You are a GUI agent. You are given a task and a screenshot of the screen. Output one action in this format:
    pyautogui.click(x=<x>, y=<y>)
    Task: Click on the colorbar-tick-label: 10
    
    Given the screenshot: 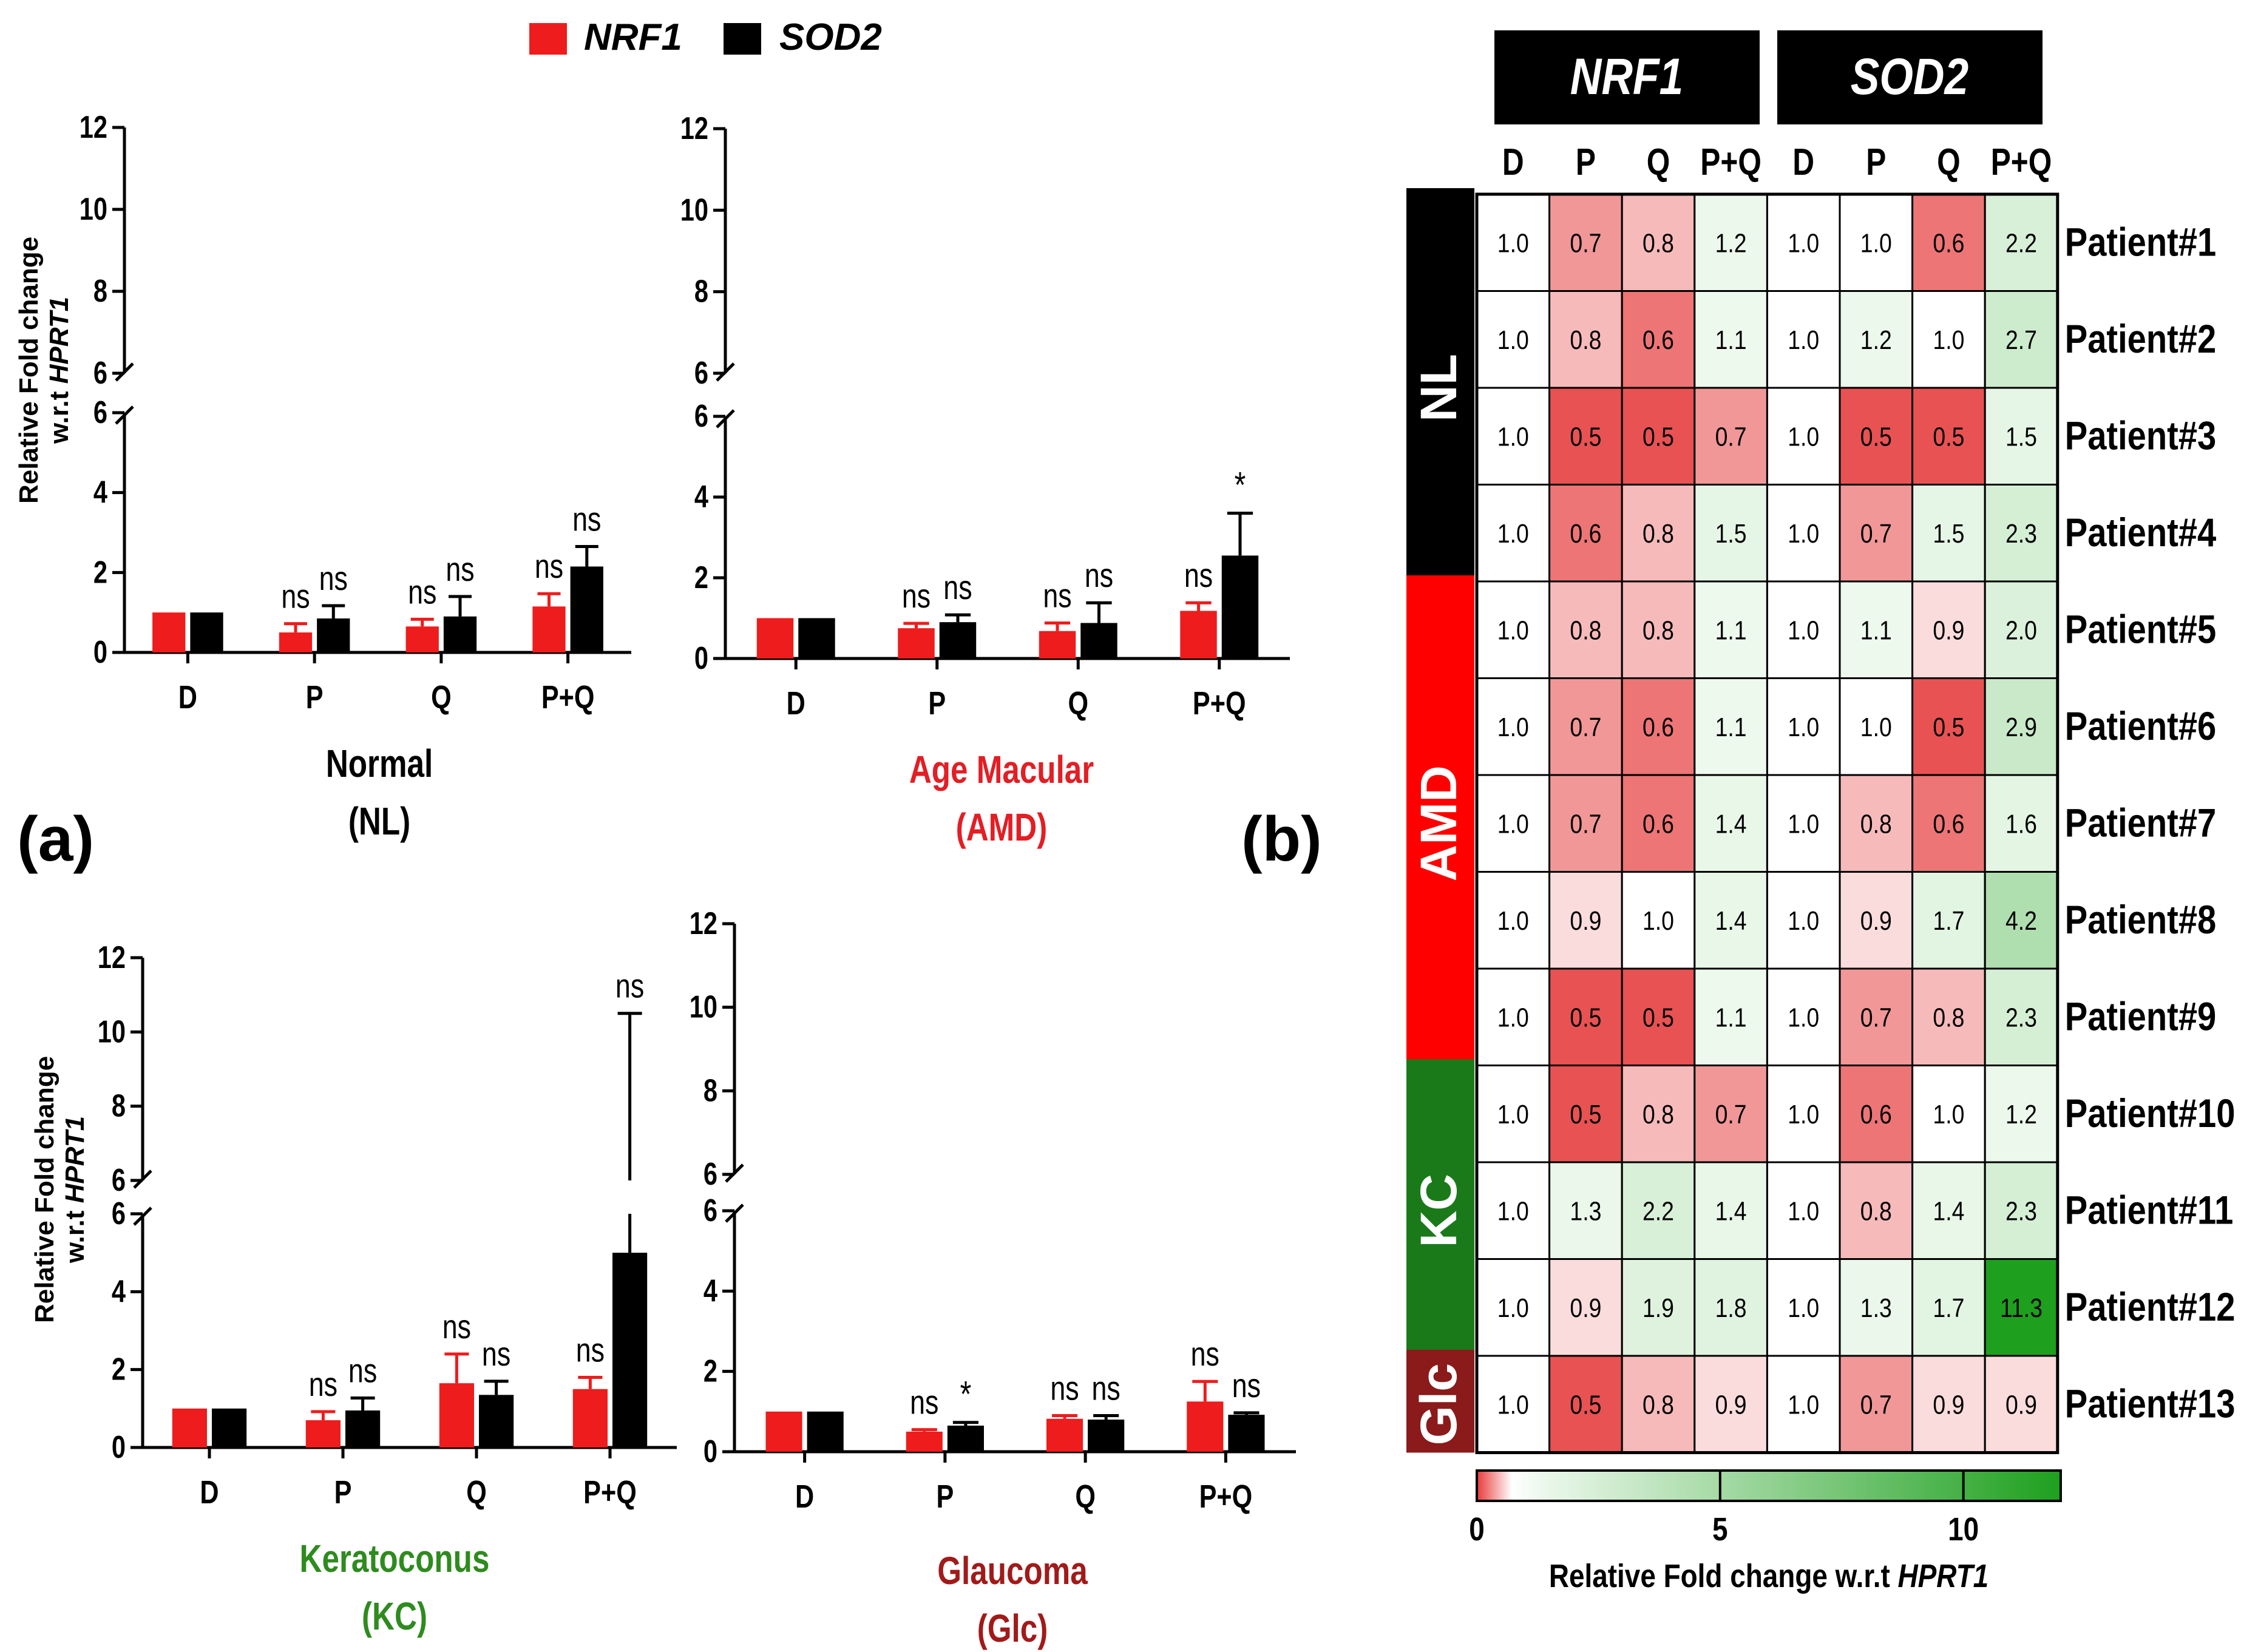 What is the action you would take?
    pyautogui.click(x=1963, y=1530)
    